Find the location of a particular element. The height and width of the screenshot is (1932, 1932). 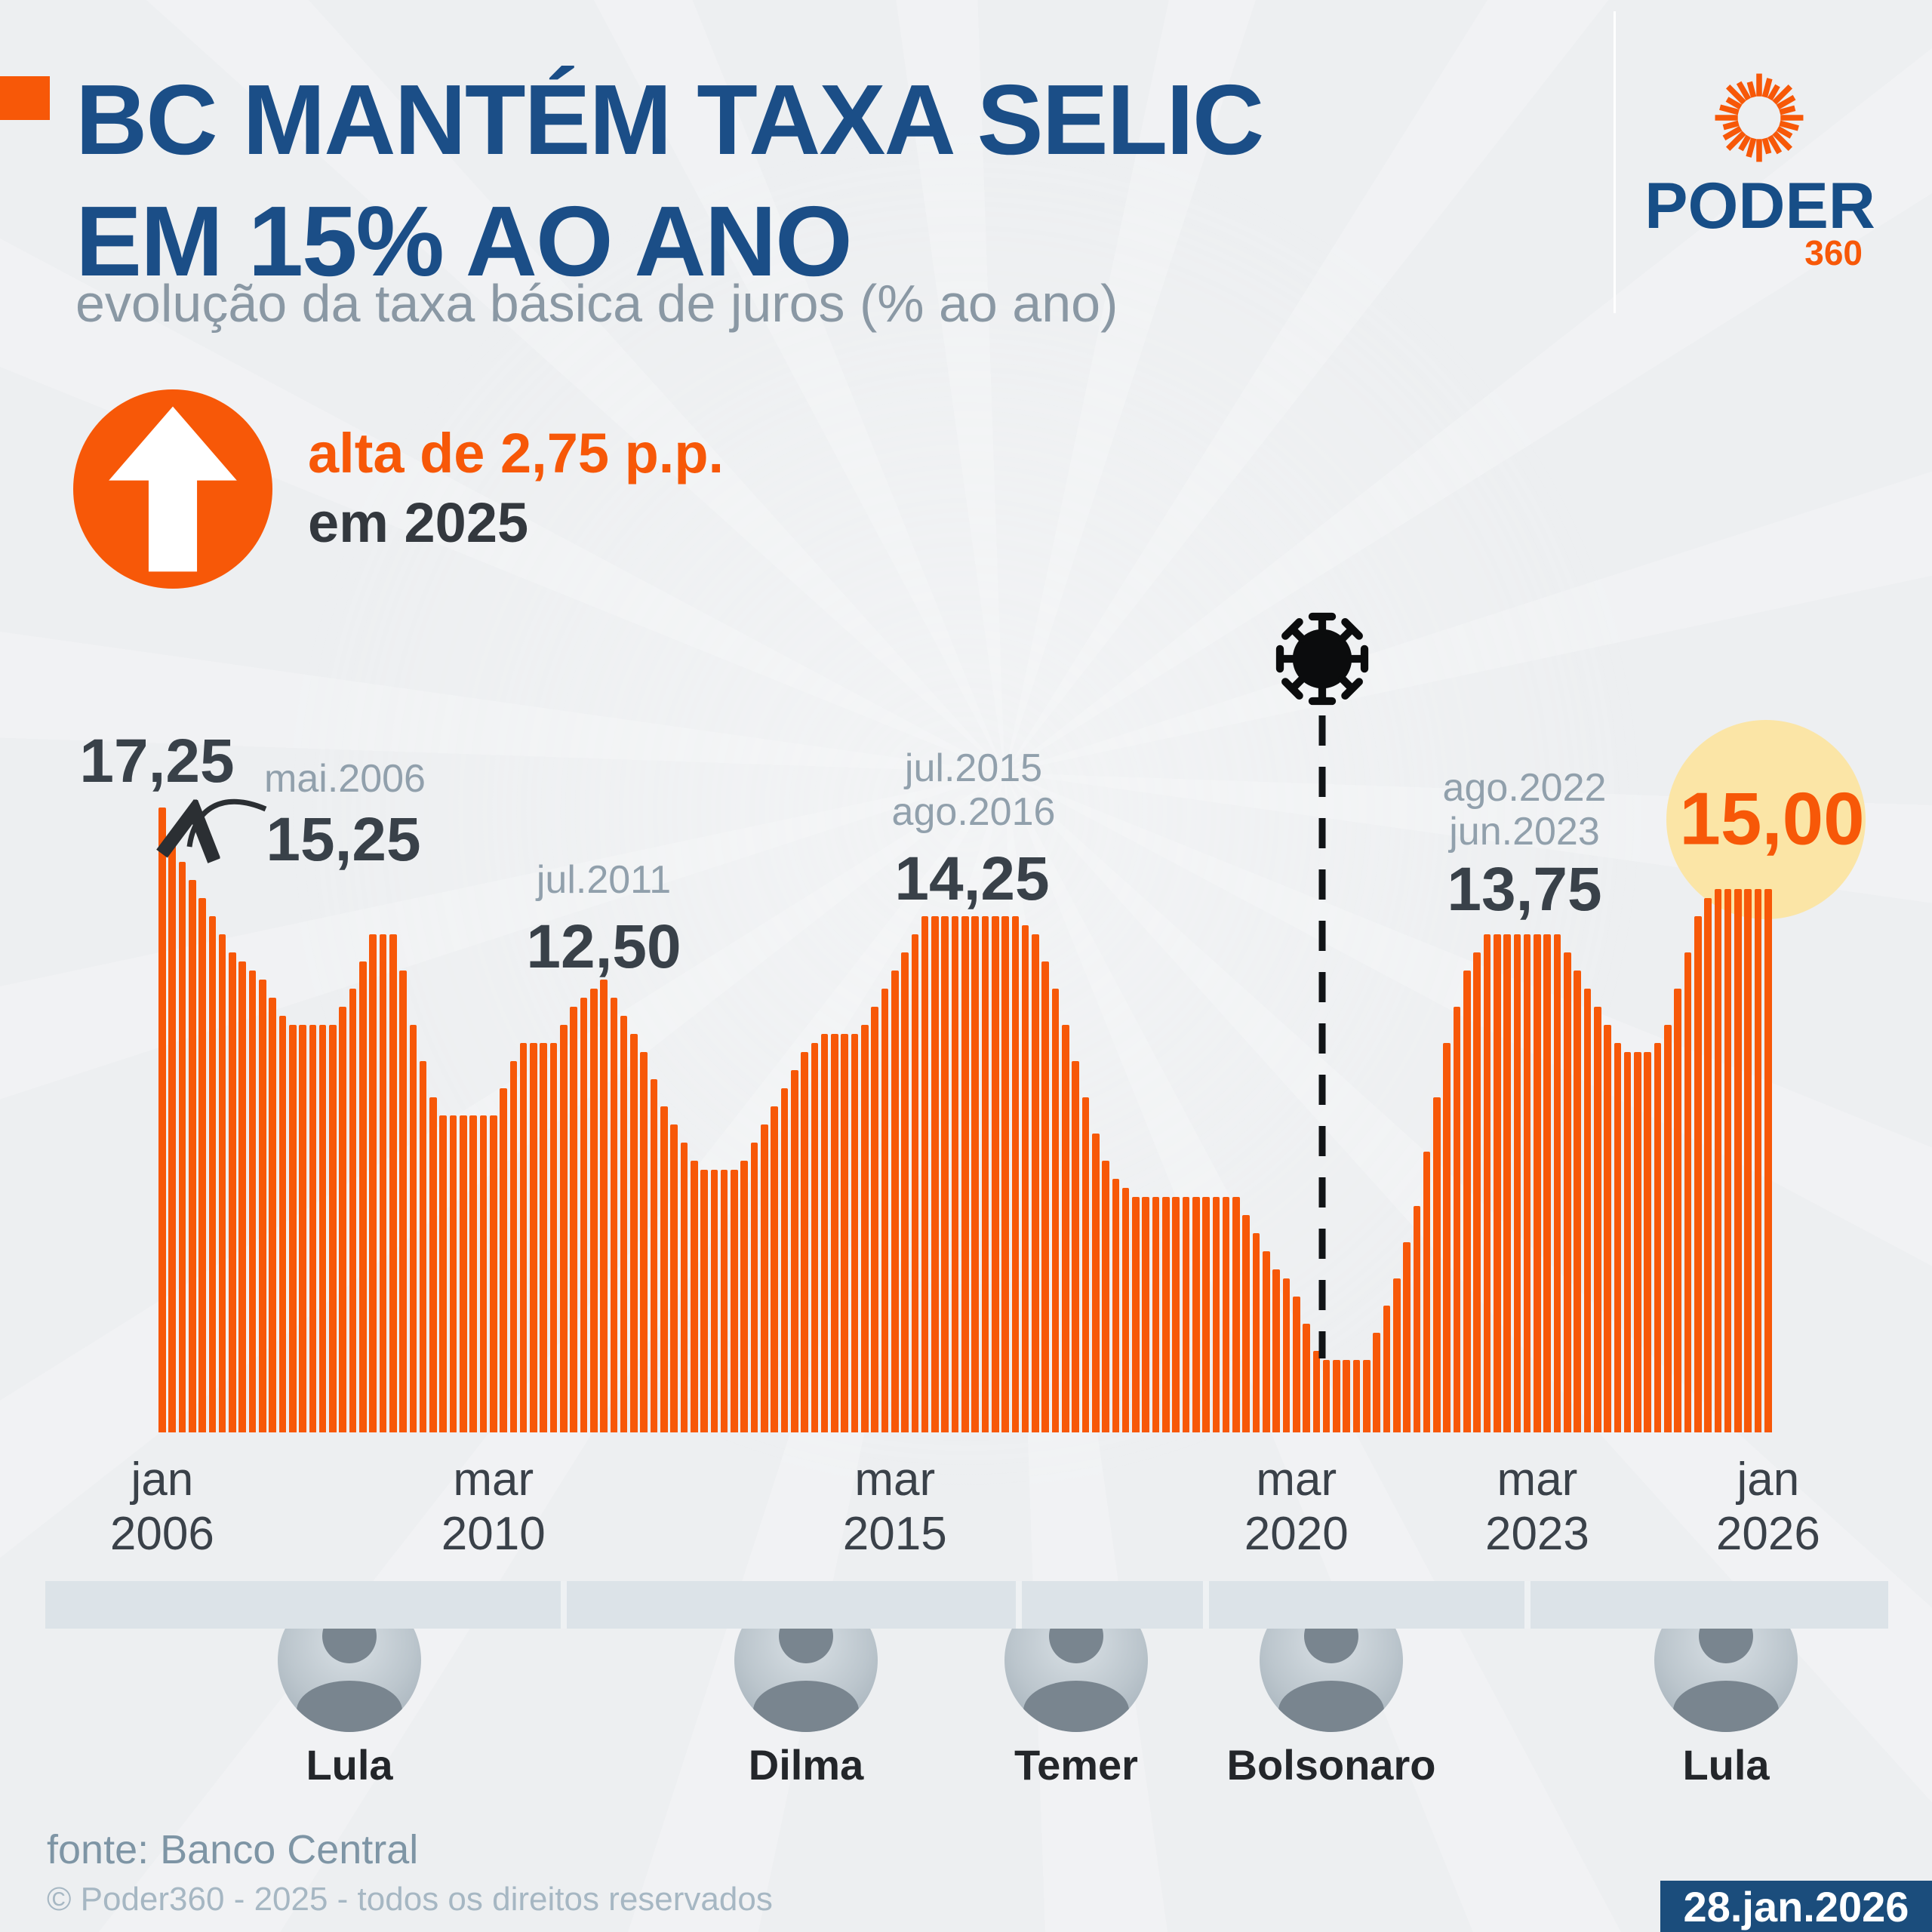

logo-divider is located at coordinates (1615, 162).